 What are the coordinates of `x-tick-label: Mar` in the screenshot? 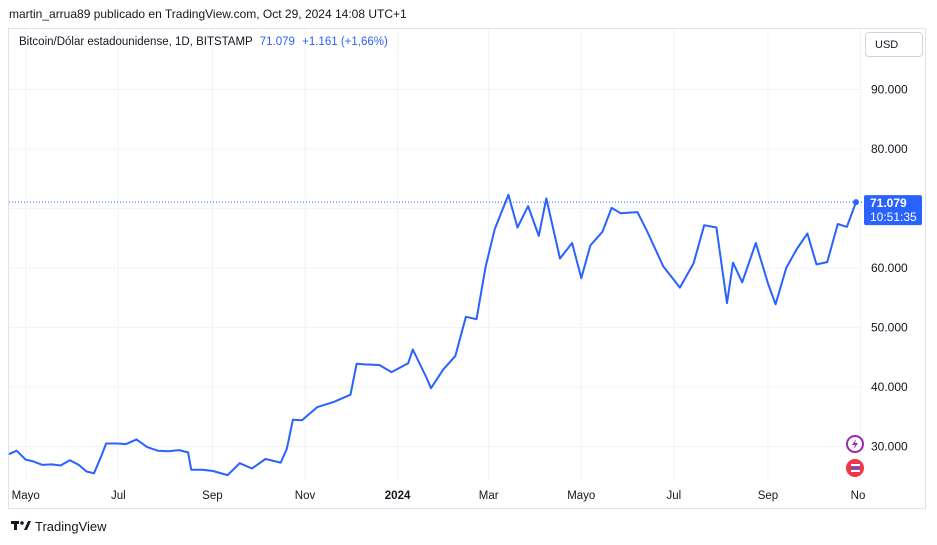 It's located at (489, 496).